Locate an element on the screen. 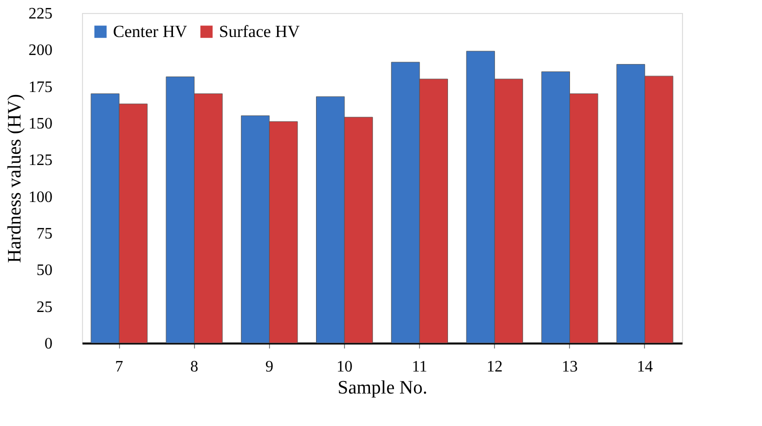 The height and width of the screenshot is (426, 762). y-tick-label: 75 is located at coordinates (44, 234).